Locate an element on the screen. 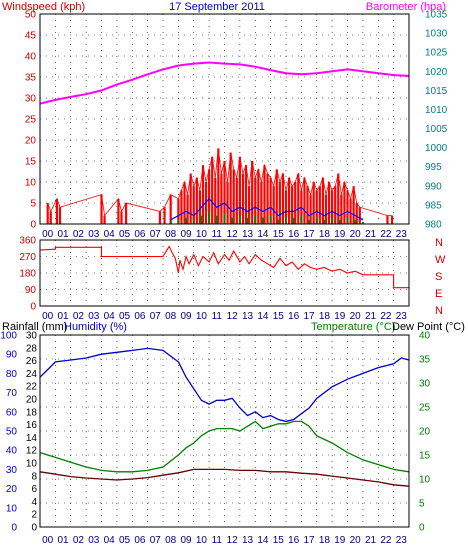  baro-axis-title: Barometer (hpa) is located at coordinates (406, 7).